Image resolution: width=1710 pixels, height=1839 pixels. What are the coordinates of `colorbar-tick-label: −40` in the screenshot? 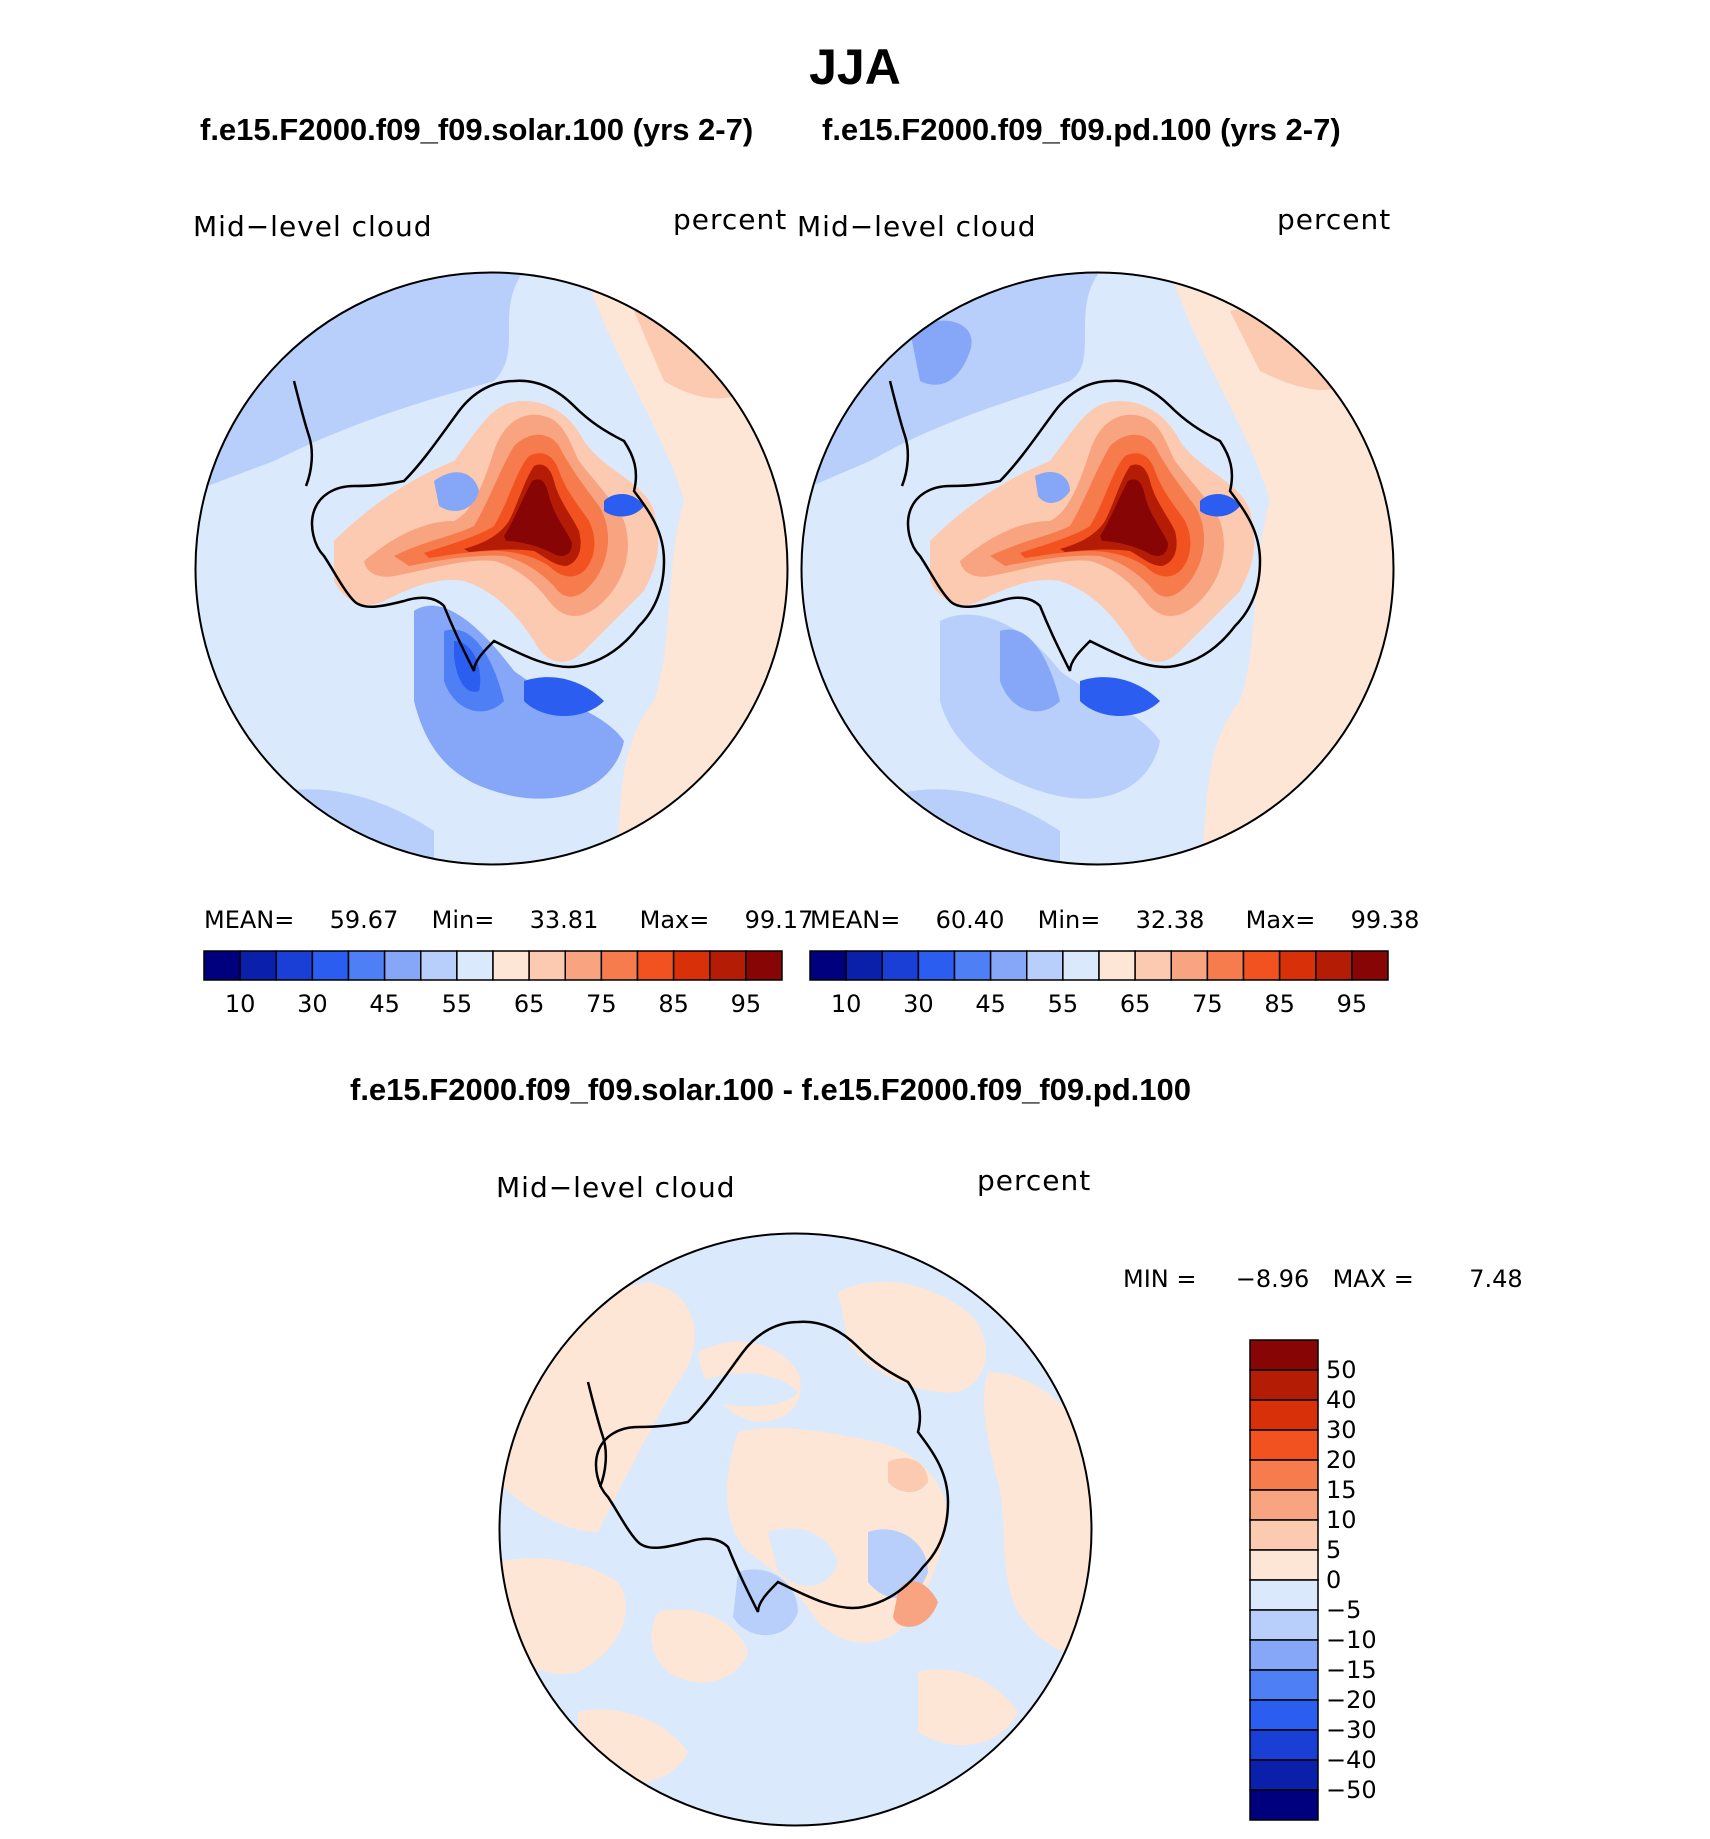 It's located at (1351, 1760).